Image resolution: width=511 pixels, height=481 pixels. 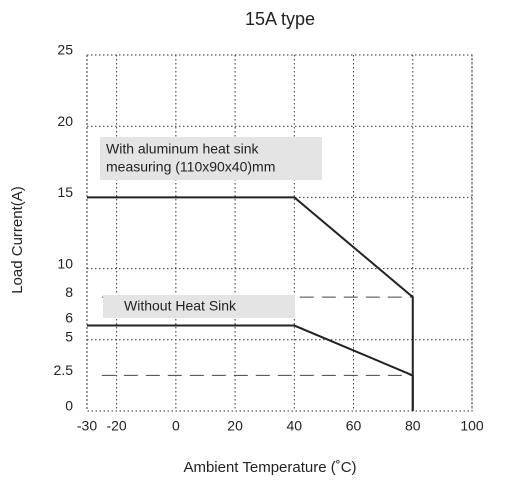 I want to click on y-tick-label: 0, so click(x=69, y=406).